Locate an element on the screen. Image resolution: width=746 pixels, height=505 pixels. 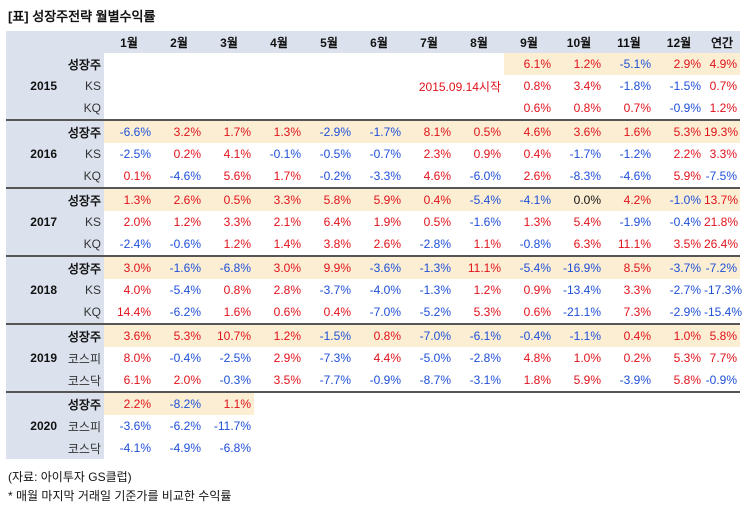
value-cell: -2.9% is located at coordinates (685, 312).